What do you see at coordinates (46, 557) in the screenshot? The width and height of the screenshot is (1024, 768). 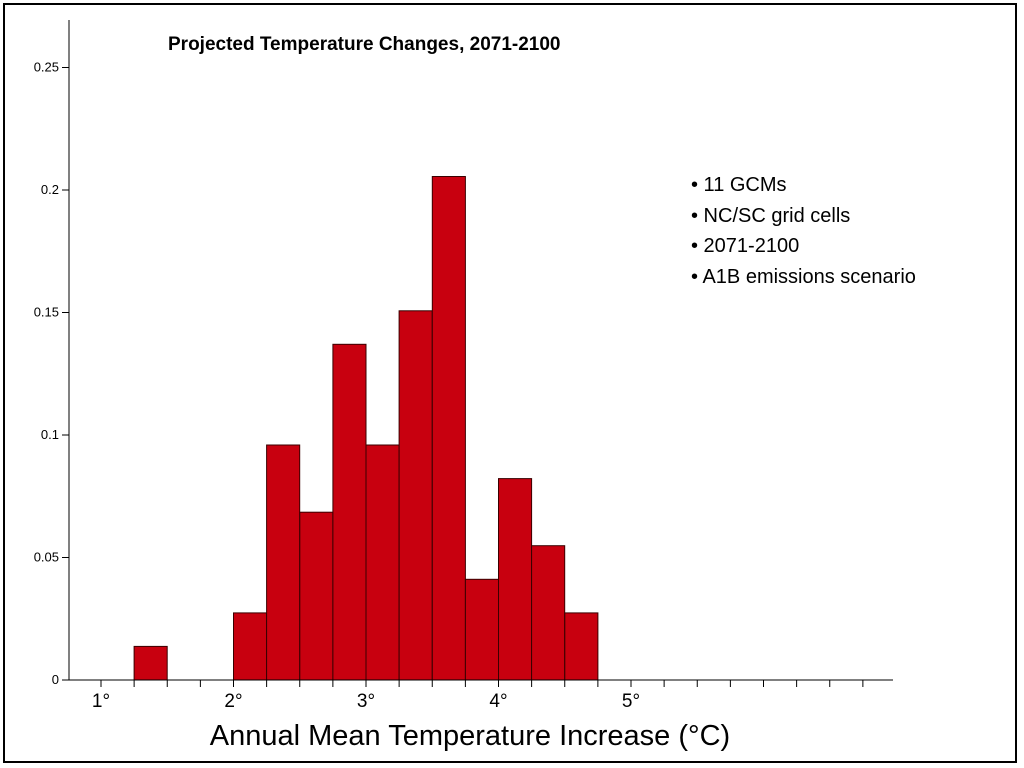 I see `y-tick-label: 0.05` at bounding box center [46, 557].